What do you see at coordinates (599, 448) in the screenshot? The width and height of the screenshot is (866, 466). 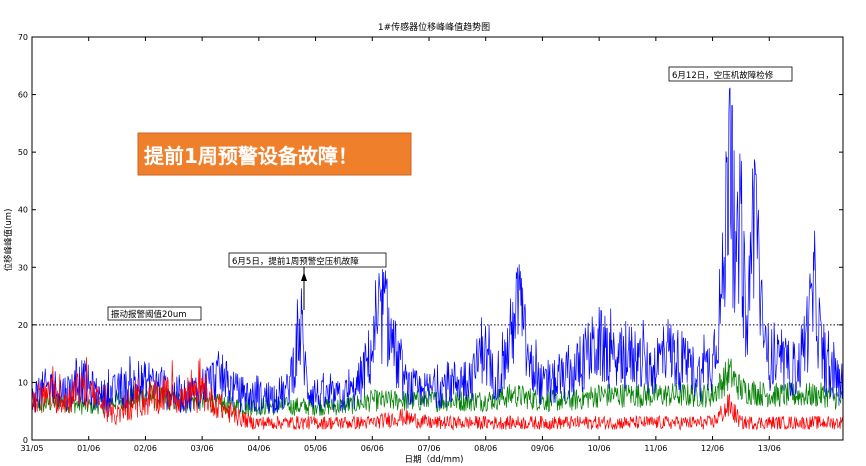 I see `x-tick-label: 10/06` at bounding box center [599, 448].